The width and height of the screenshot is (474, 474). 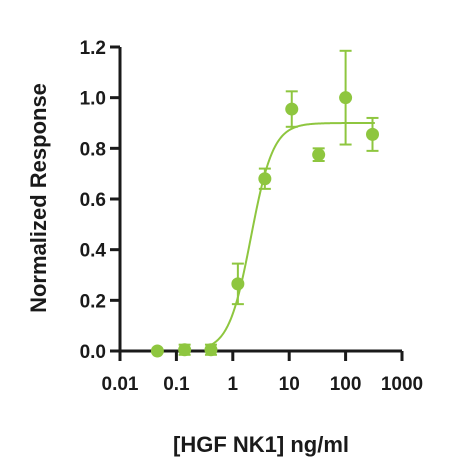 What do you see at coordinates (233, 384) in the screenshot?
I see `x-tick-label: 1` at bounding box center [233, 384].